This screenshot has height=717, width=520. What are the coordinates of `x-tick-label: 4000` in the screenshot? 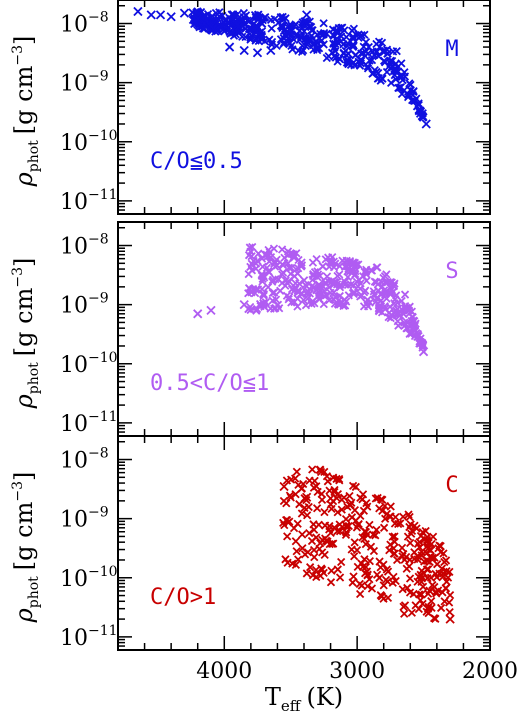 It's located at (224, 671).